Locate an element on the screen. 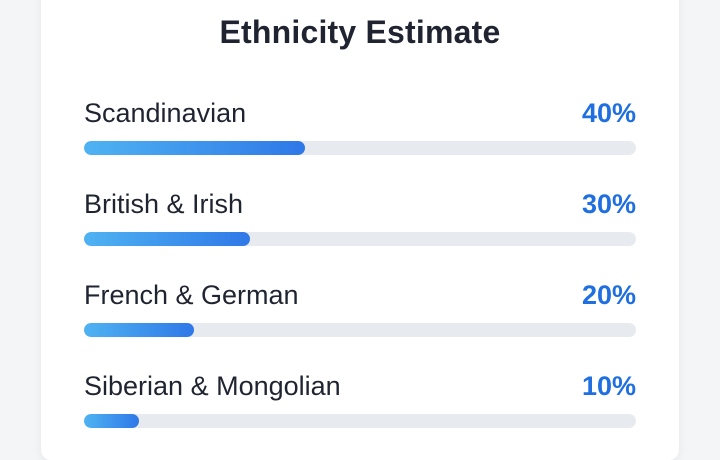 The image size is (720, 460). ethnicity-label: Siberian & Mongolian is located at coordinates (212, 386).